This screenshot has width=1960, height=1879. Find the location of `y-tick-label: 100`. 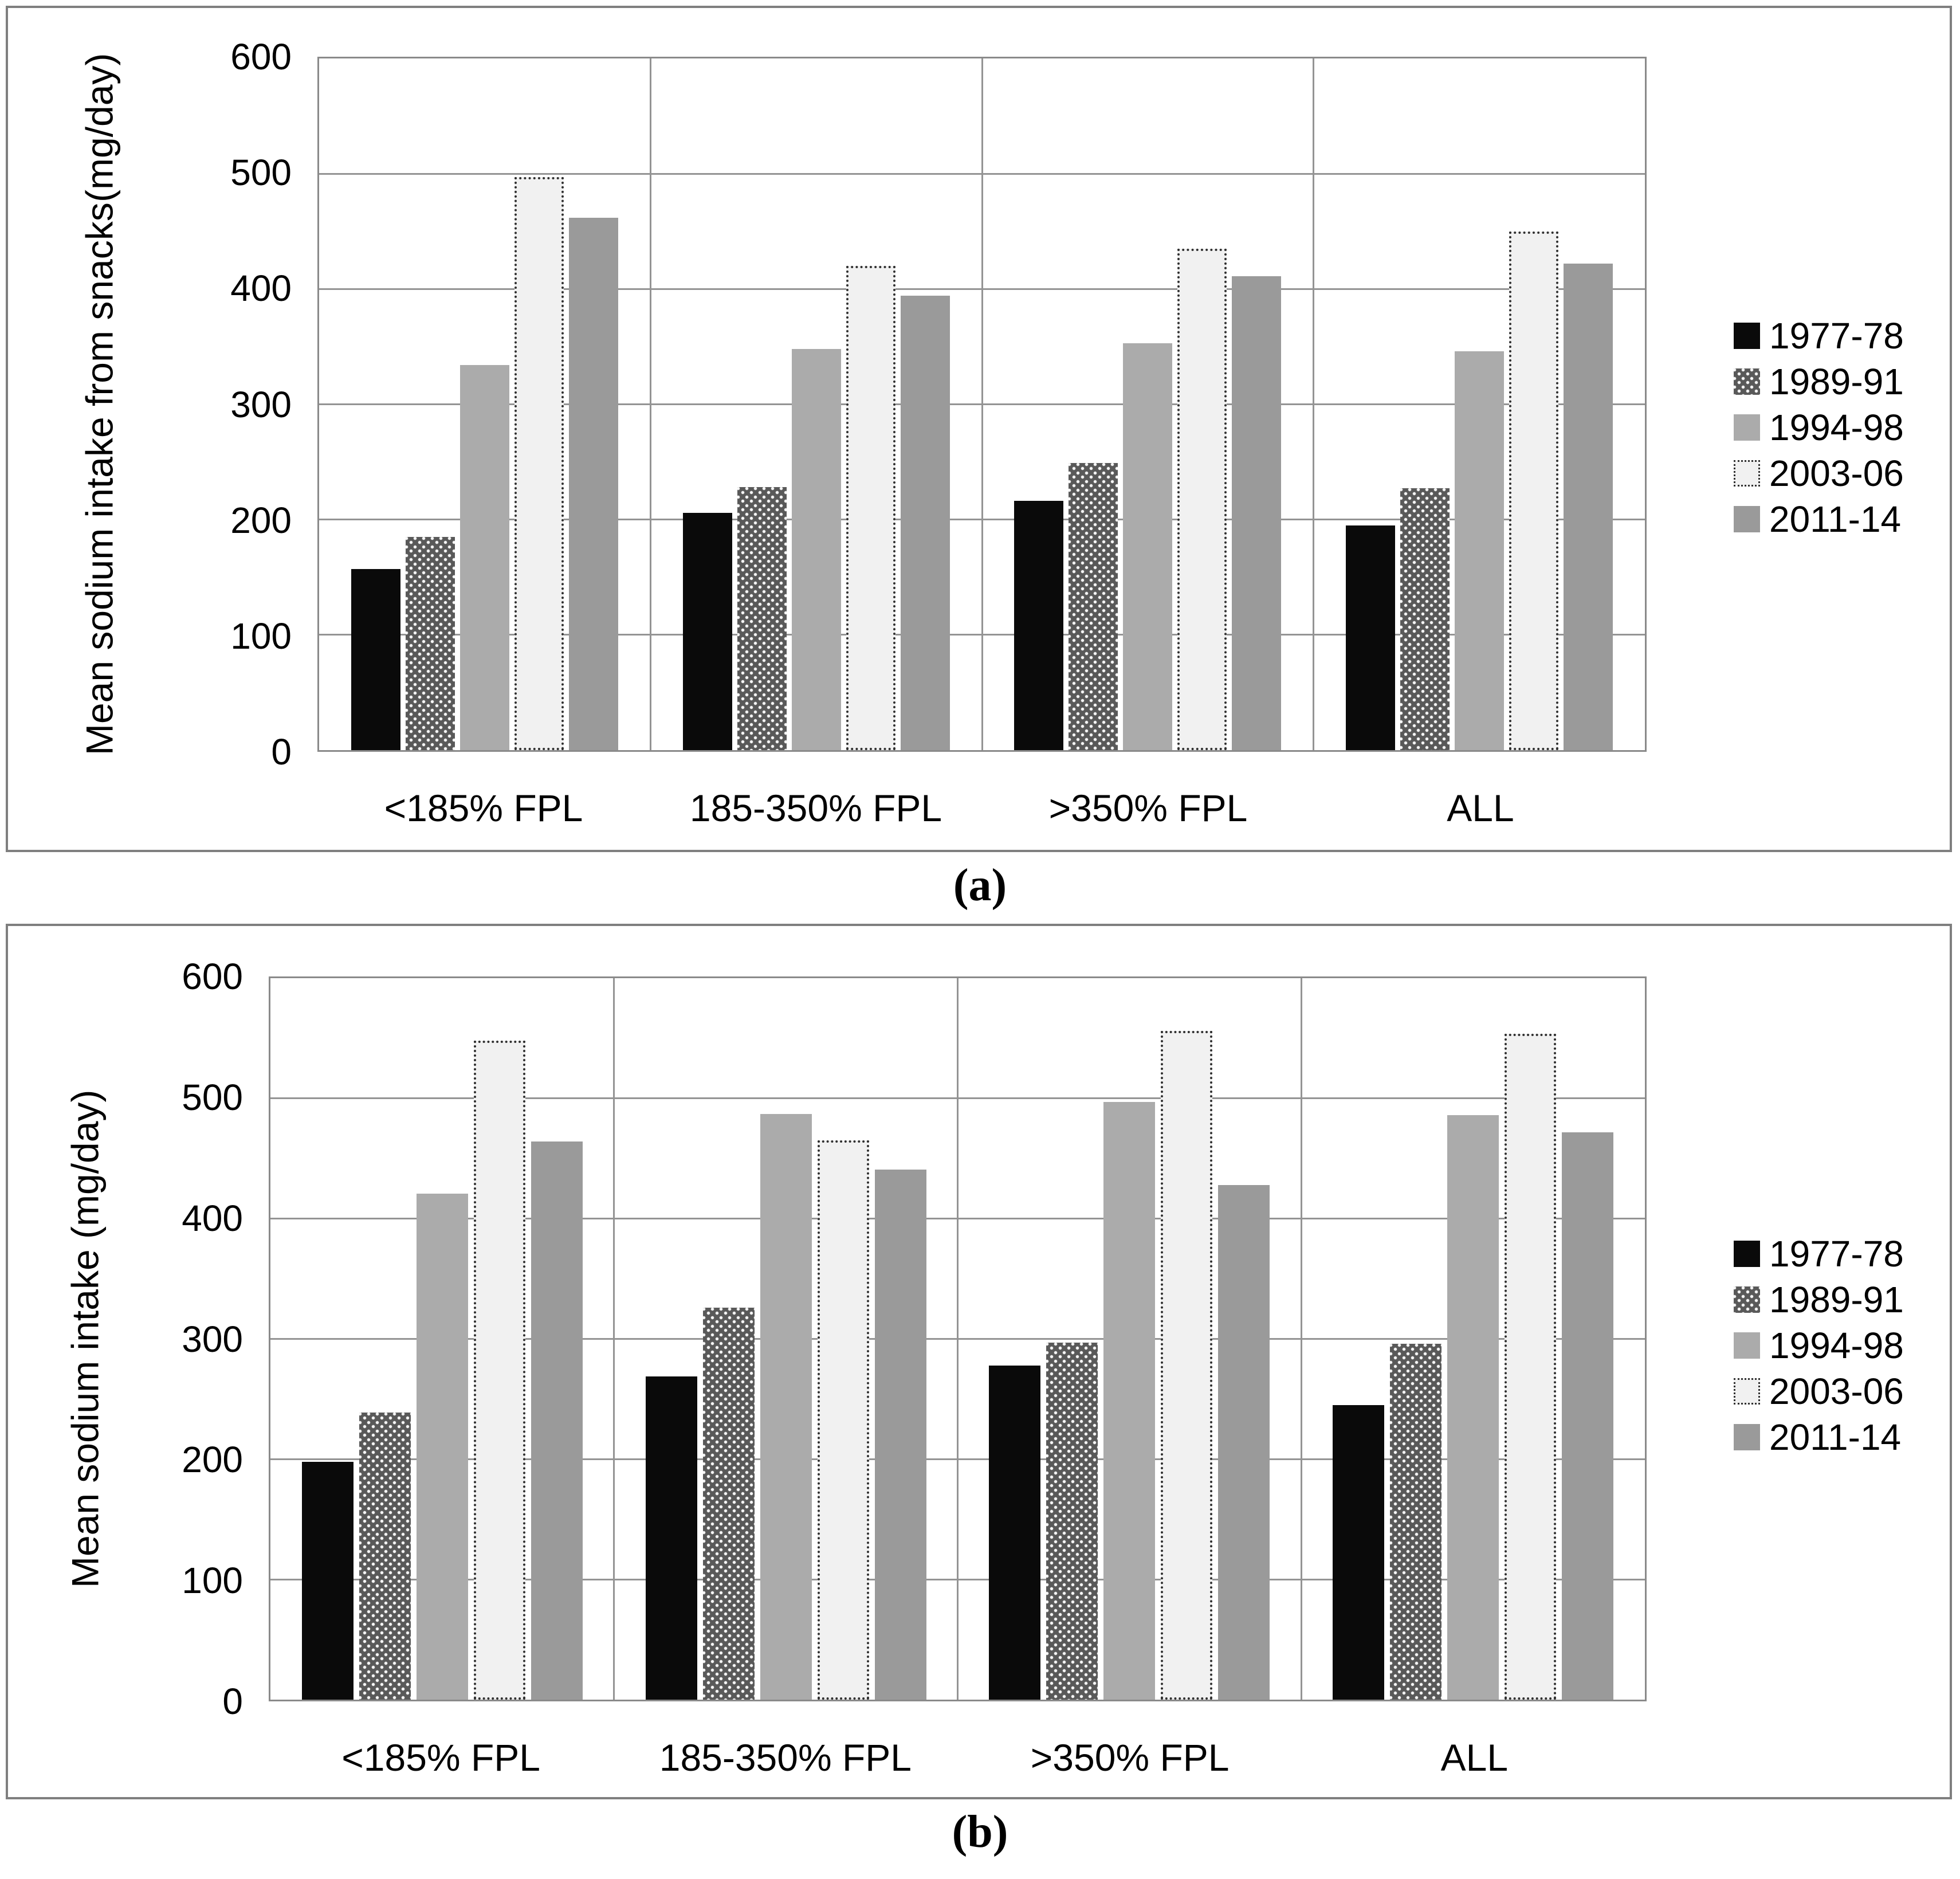

y-tick-label: 100 is located at coordinates (212, 1581).